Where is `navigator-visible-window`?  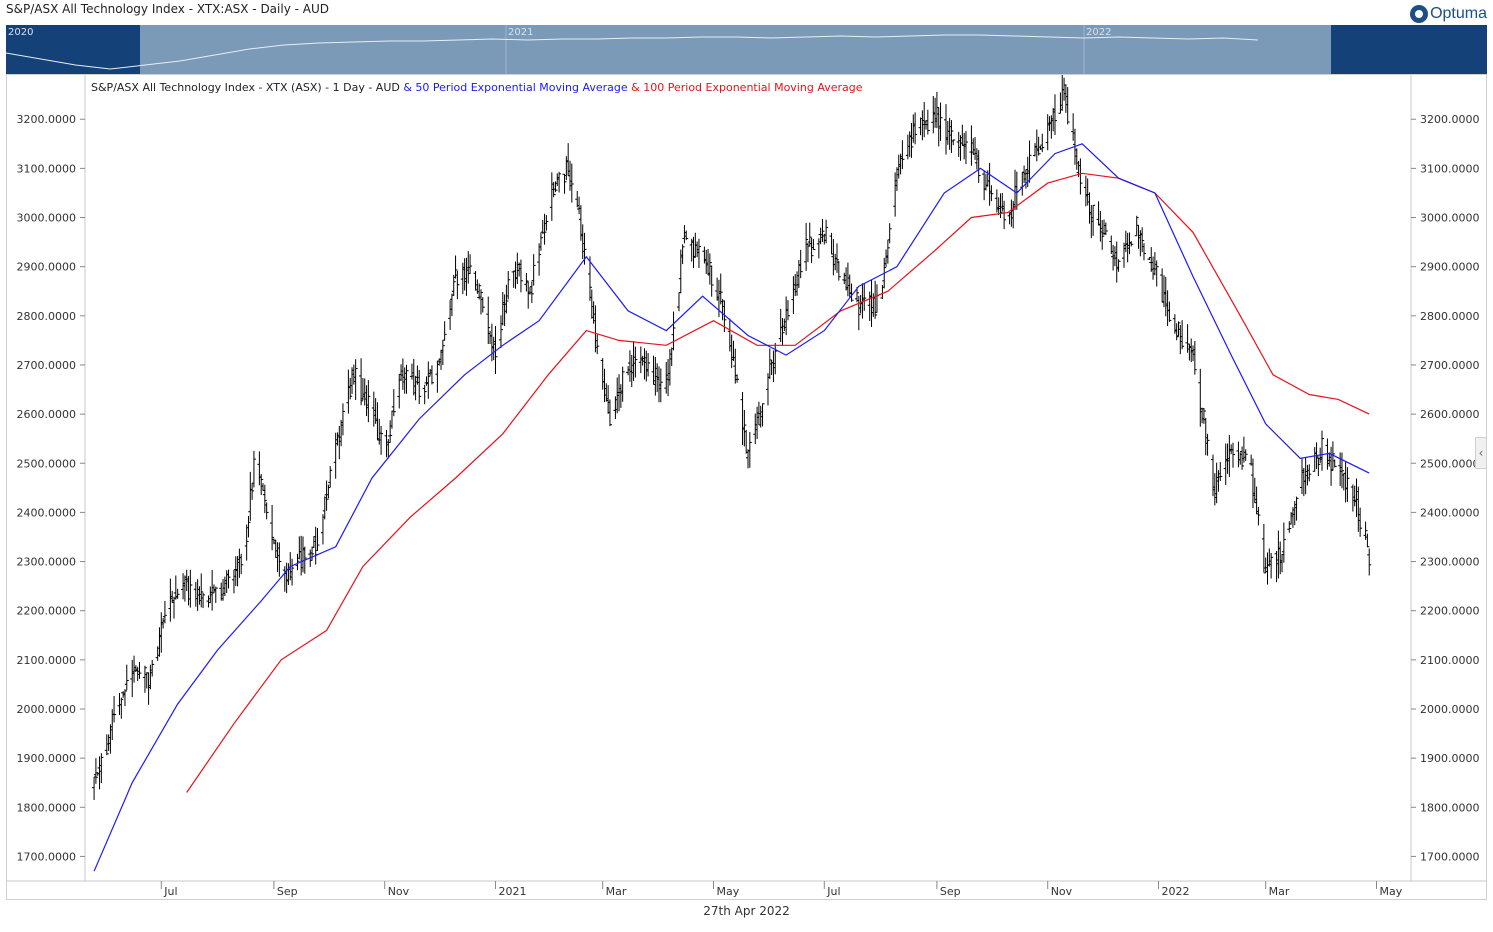 navigator-visible-window is located at coordinates (735, 49).